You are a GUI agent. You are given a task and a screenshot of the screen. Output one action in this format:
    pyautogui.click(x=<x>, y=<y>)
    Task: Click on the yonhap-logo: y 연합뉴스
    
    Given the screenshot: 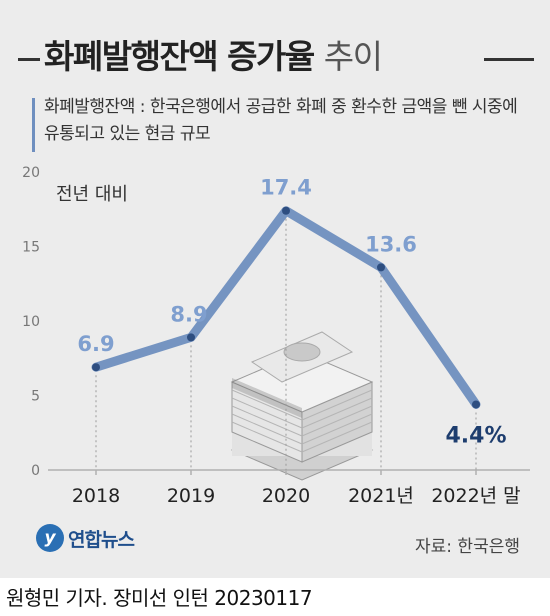 What is the action you would take?
    pyautogui.click(x=85, y=538)
    